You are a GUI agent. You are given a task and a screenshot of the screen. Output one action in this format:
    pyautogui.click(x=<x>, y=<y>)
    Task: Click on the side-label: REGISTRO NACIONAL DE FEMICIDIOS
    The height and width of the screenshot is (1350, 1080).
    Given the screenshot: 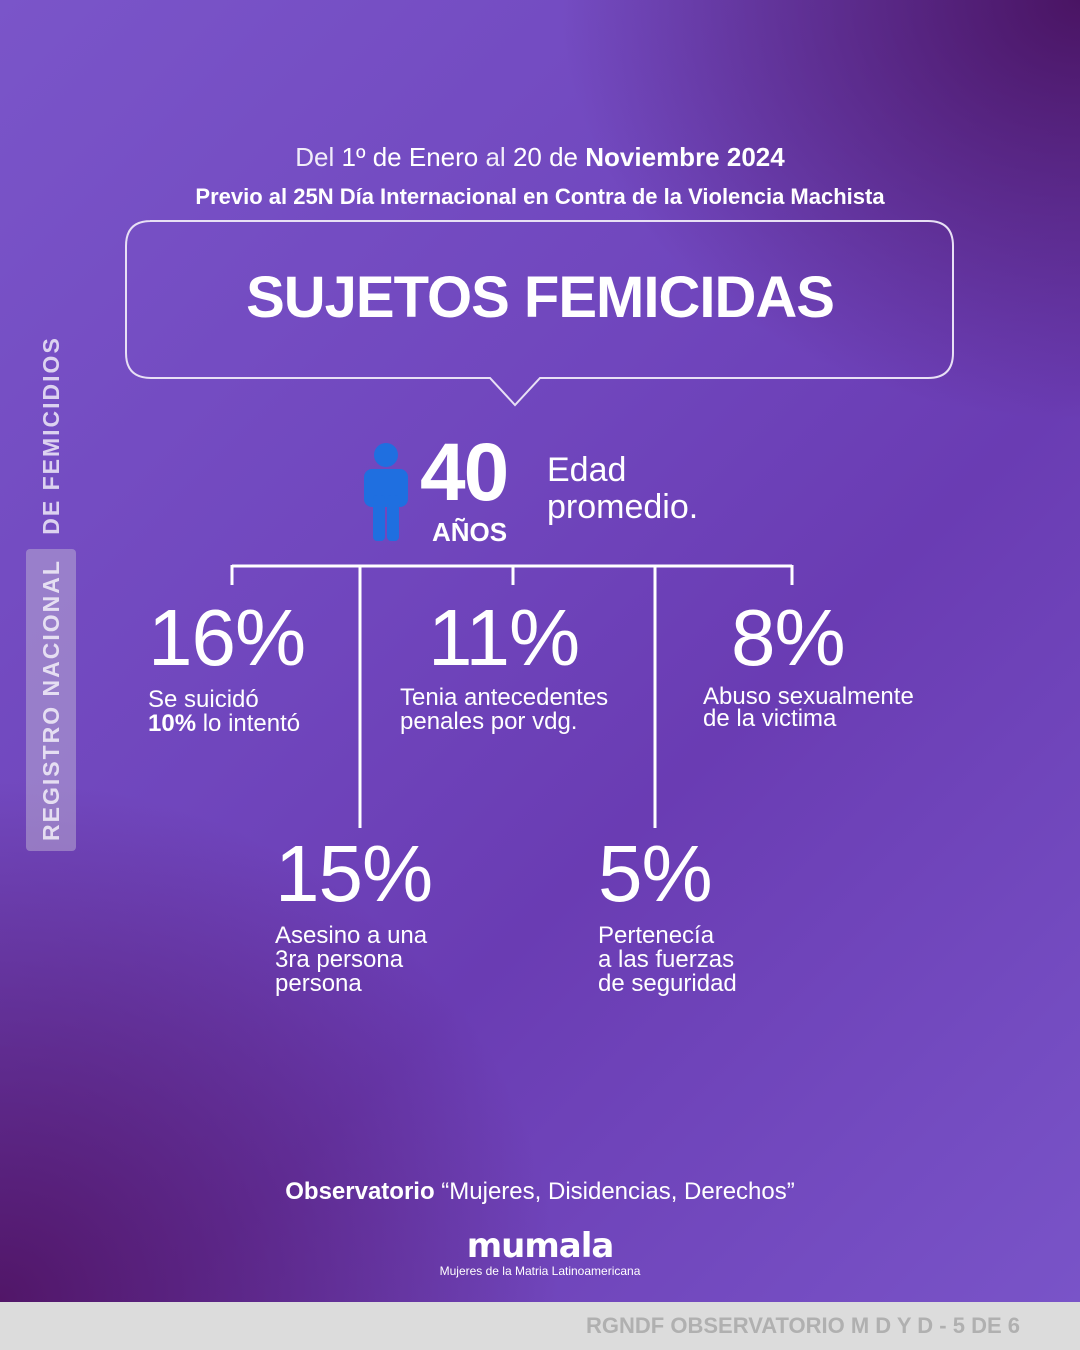 What is the action you would take?
    pyautogui.click(x=51, y=593)
    